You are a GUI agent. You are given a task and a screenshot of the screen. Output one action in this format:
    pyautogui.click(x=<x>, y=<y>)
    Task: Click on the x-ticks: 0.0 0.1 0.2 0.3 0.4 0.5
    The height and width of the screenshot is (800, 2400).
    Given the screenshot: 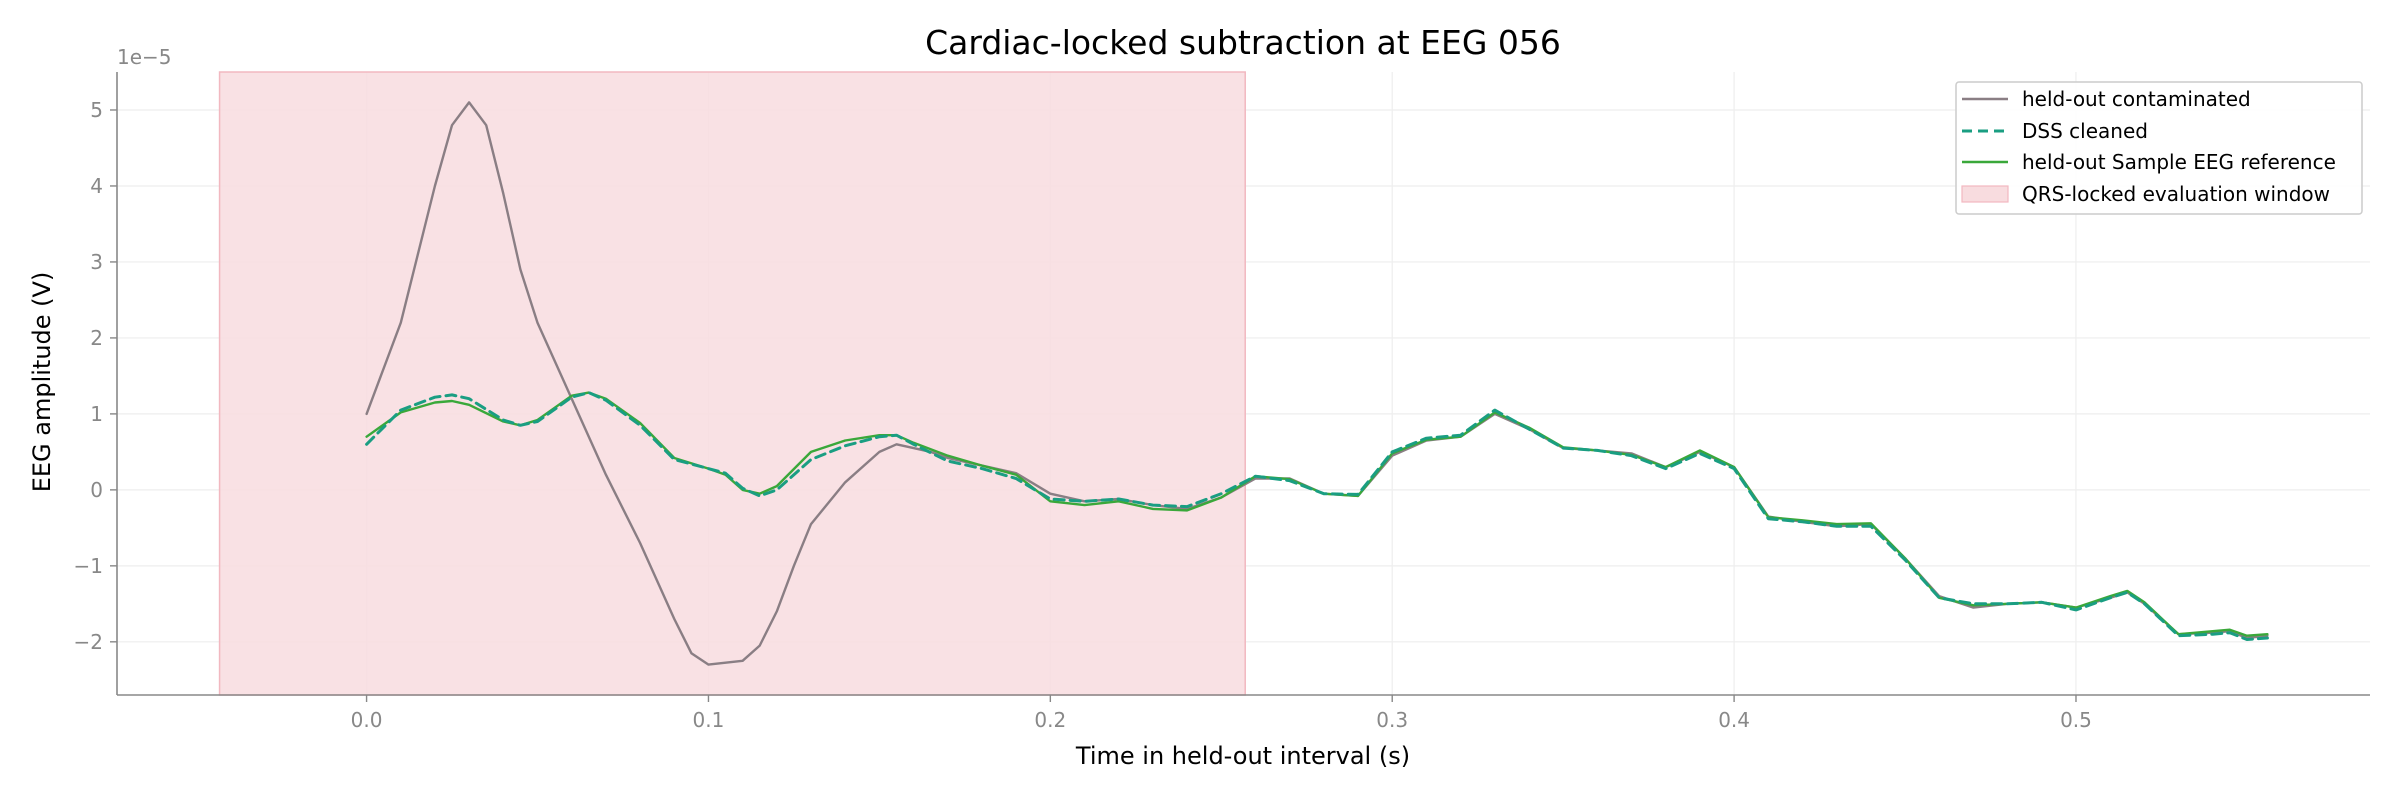 What is the action you would take?
    pyautogui.click(x=1221, y=713)
    